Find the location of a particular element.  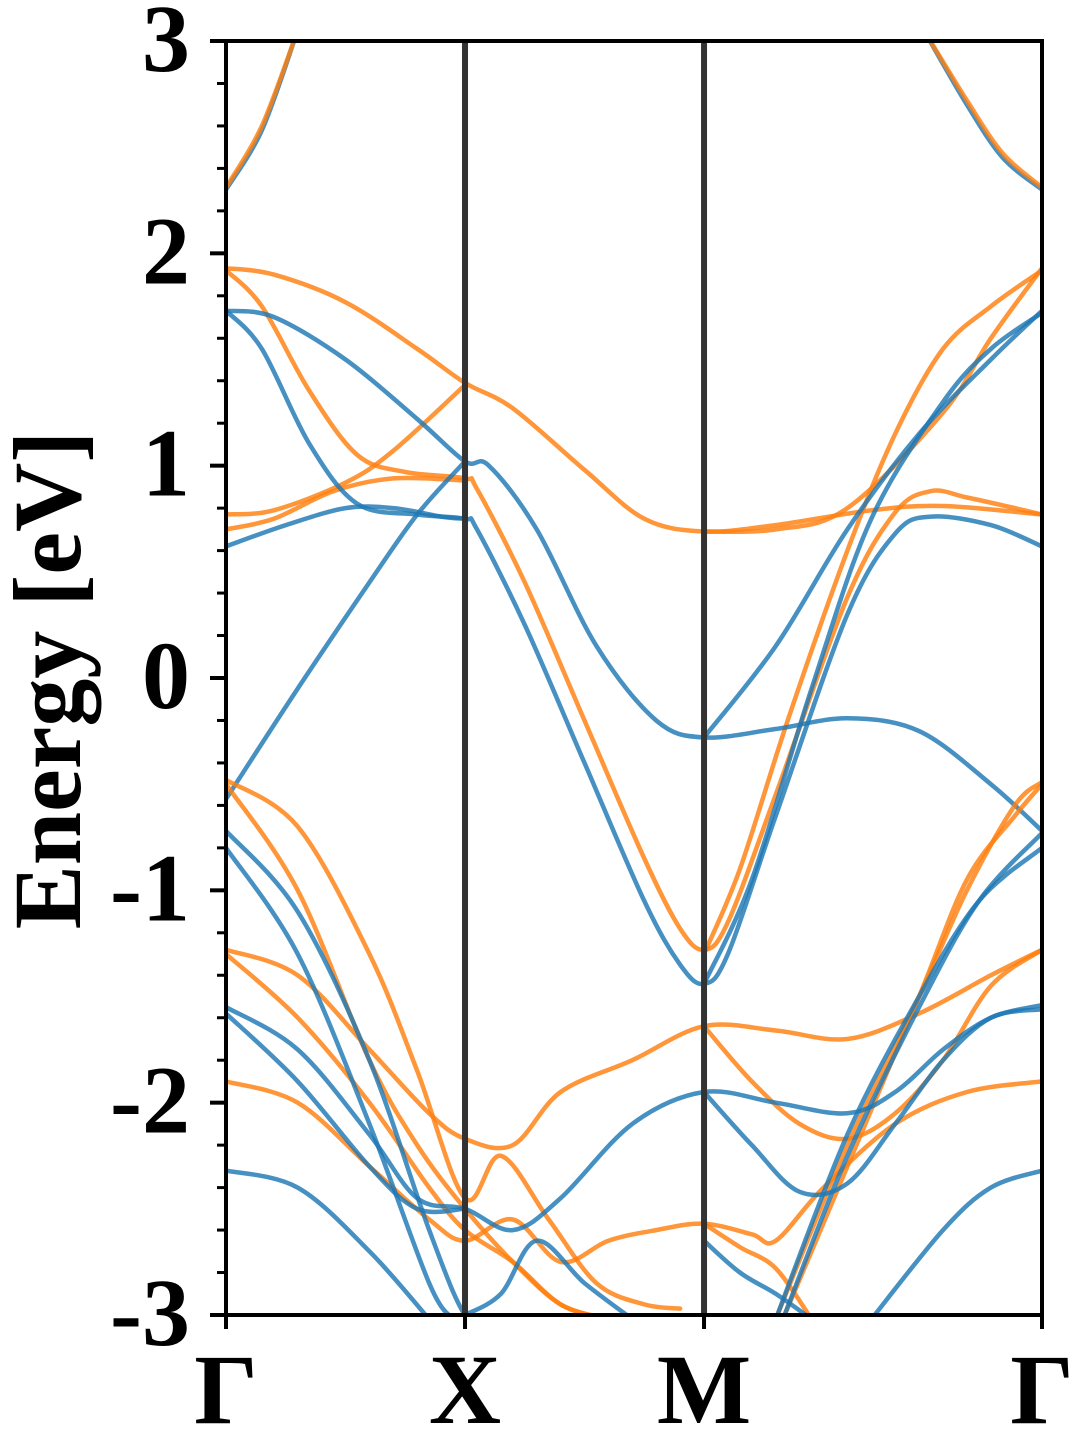

y-axis-label: Energy [eV] is located at coordinates (50, 680).